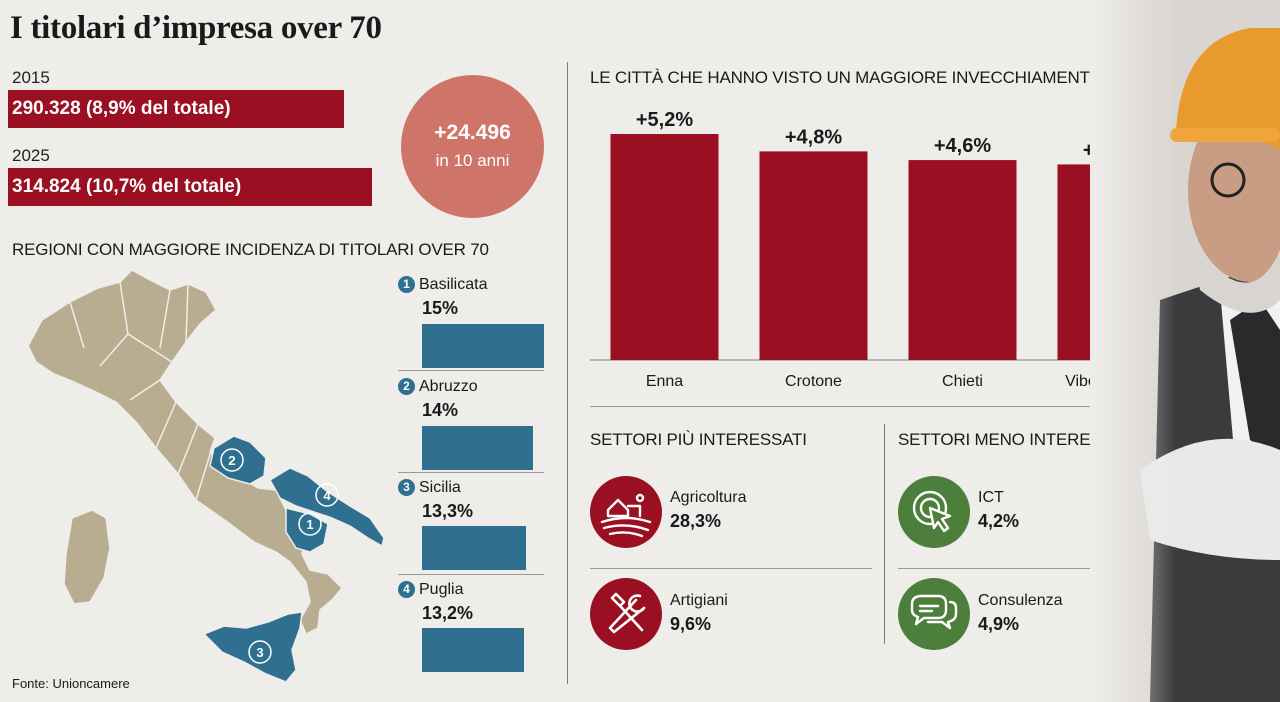 The image size is (1280, 702). I want to click on map-marker-4: 4, so click(327, 495).